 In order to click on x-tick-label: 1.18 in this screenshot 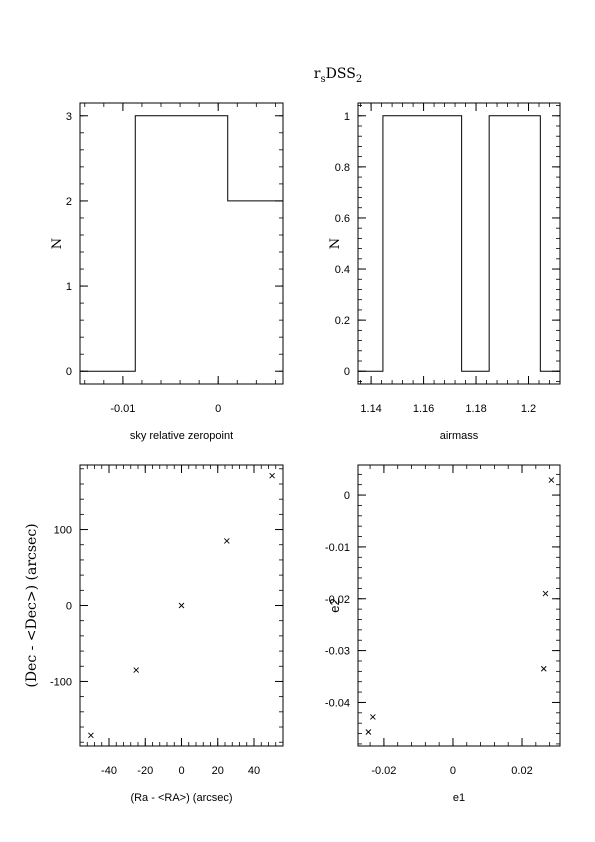, I will do `click(475, 409)`.